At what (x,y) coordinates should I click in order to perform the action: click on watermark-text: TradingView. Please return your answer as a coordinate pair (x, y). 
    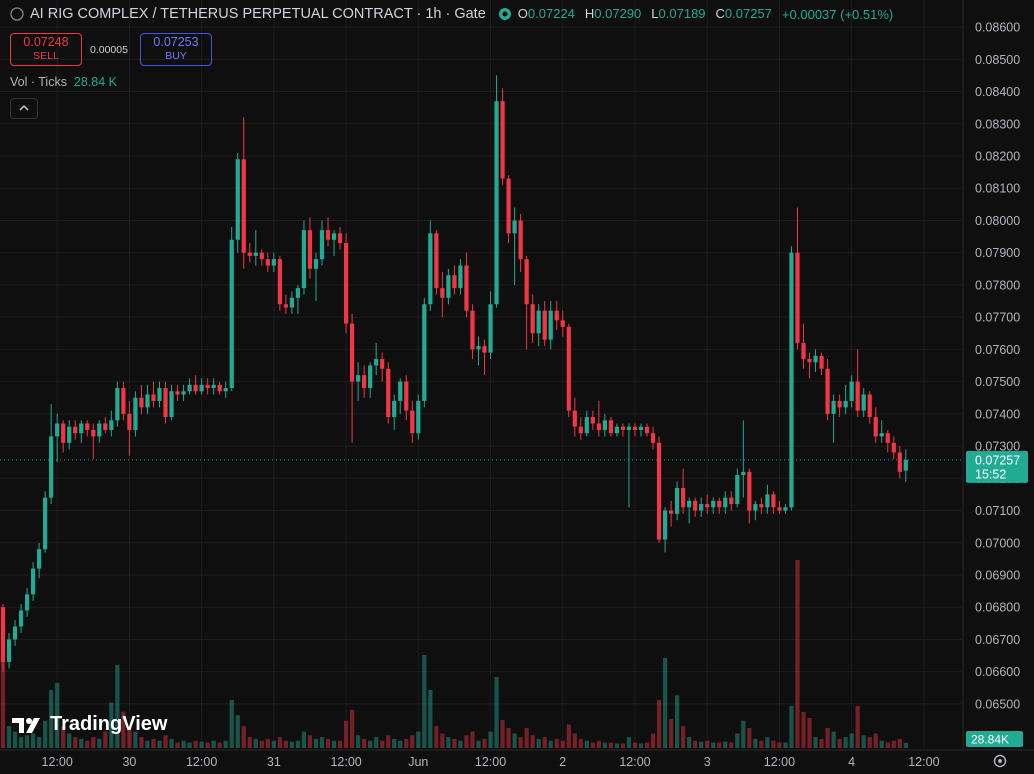
    Looking at the image, I should click on (109, 724).